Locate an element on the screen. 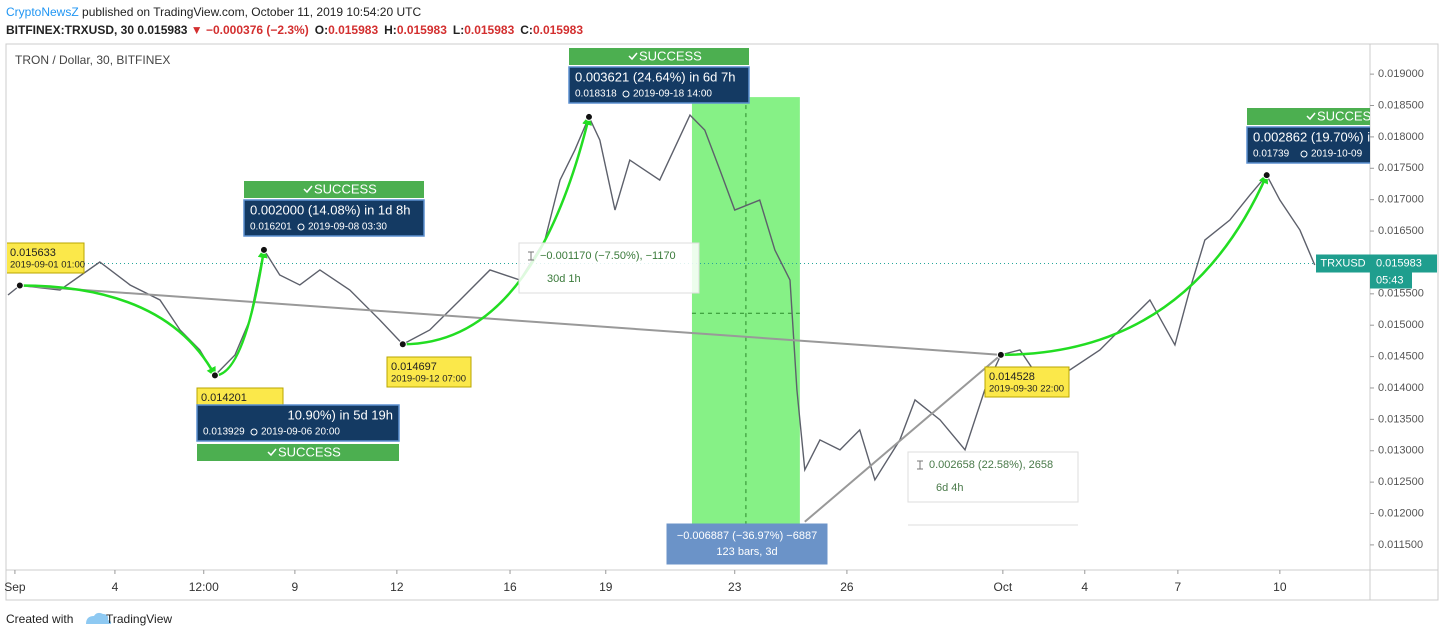  ruler-text: −0.001170 (−7.50%), −1170 is located at coordinates (608, 256).